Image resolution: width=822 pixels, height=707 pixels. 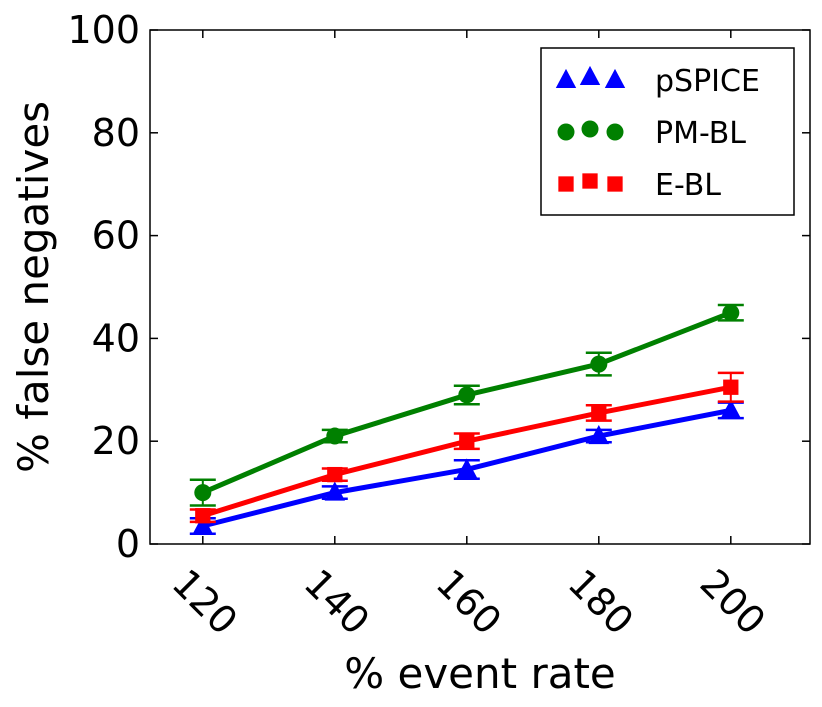 What do you see at coordinates (205, 602) in the screenshot?
I see `x-tick-label: 120` at bounding box center [205, 602].